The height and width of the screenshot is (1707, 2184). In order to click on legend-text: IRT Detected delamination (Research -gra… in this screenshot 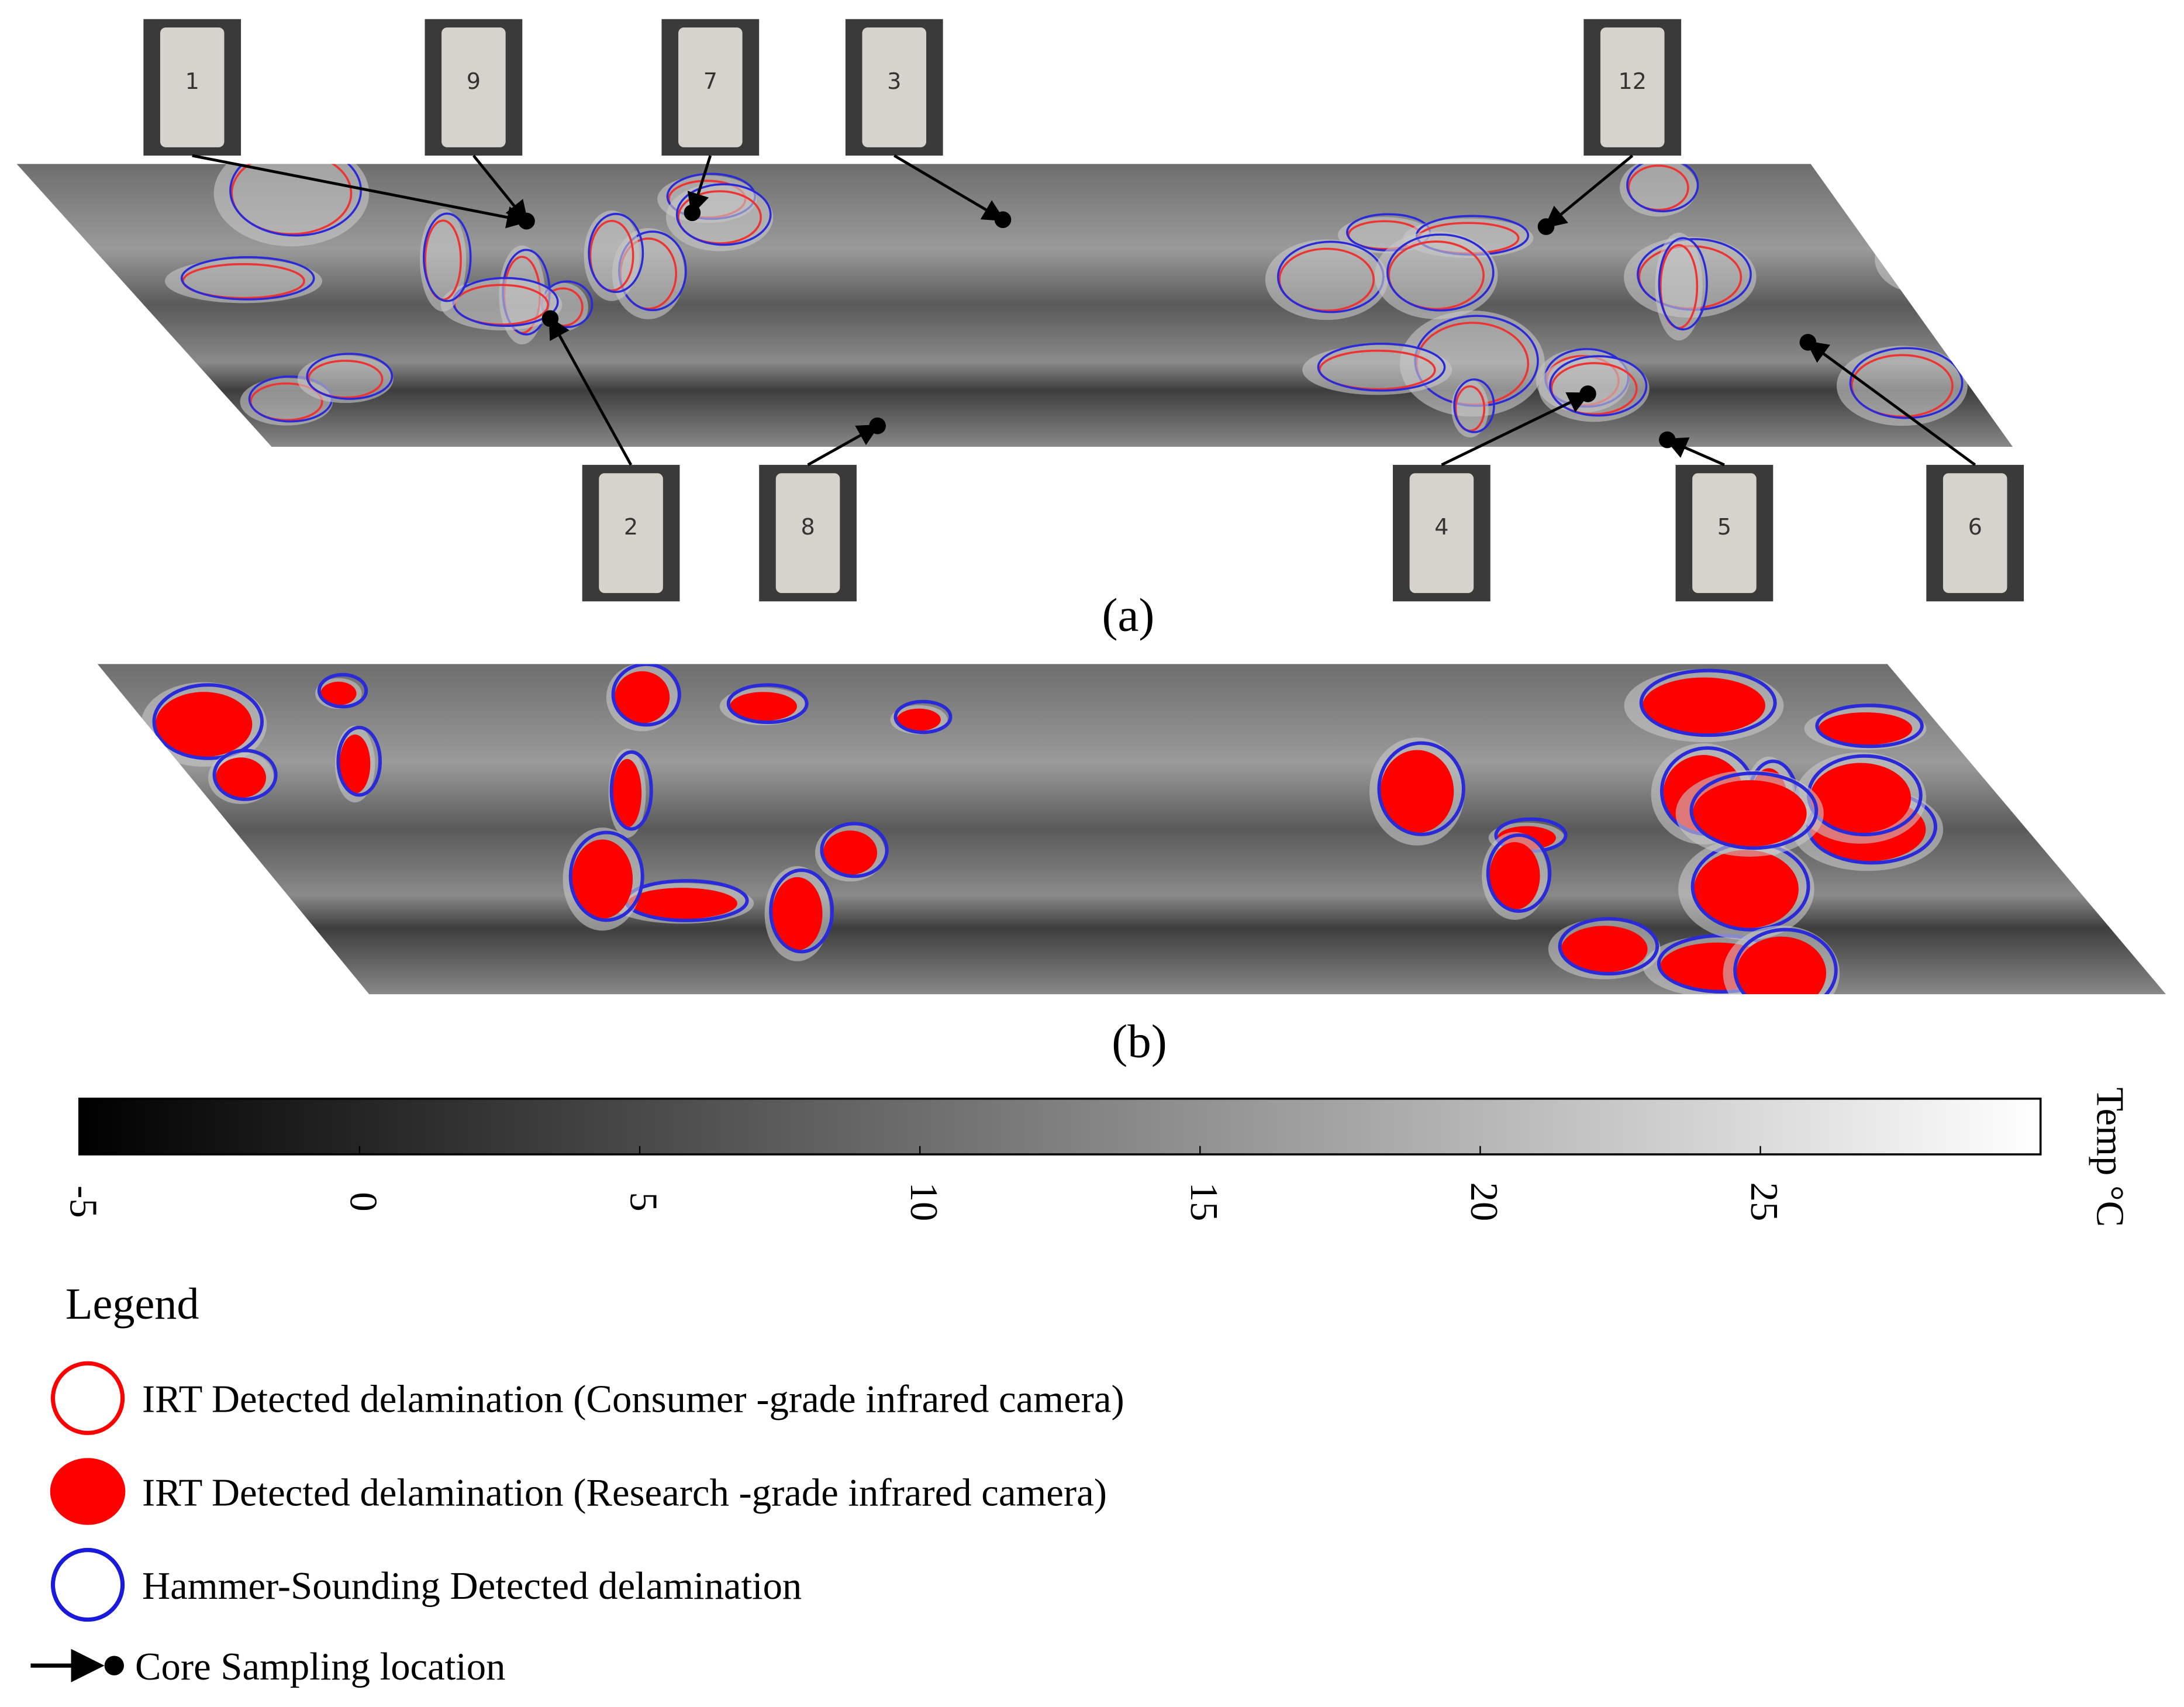, I will do `click(624, 1493)`.